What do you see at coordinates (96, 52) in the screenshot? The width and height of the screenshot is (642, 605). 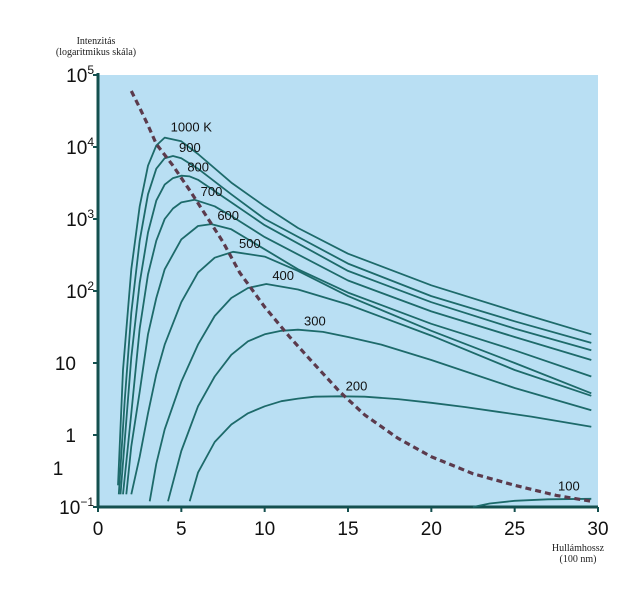 I see `y-axis-title-line-2: (logaritmikus skála)` at bounding box center [96, 52].